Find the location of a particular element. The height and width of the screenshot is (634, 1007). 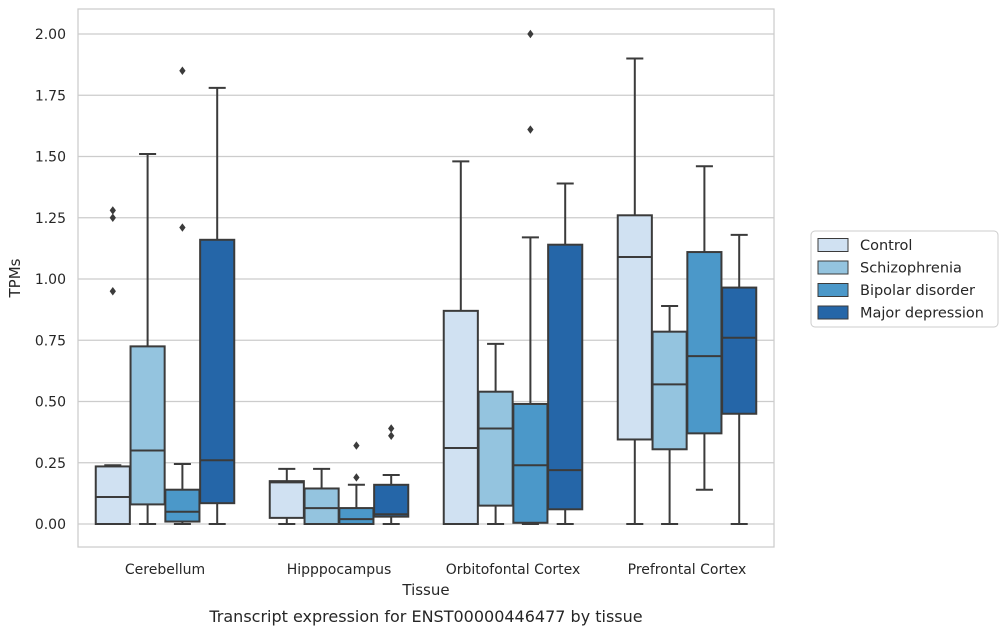

y-tick-label: 0.25 is located at coordinates (50, 464).